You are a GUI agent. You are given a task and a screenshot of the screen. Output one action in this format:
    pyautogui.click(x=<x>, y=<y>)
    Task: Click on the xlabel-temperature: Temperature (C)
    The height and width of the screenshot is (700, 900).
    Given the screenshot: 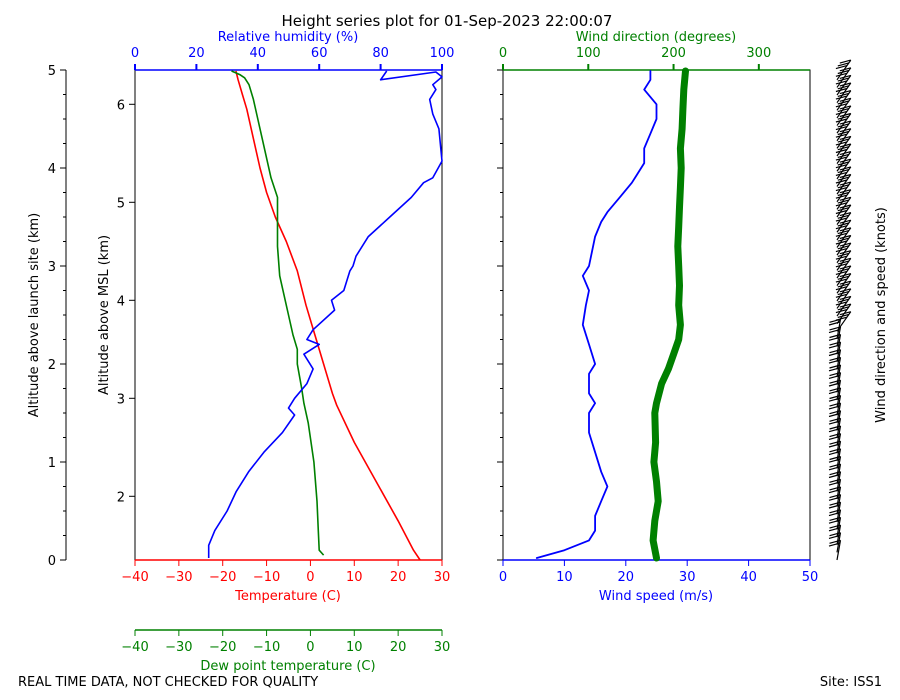 What is the action you would take?
    pyautogui.click(x=287, y=596)
    